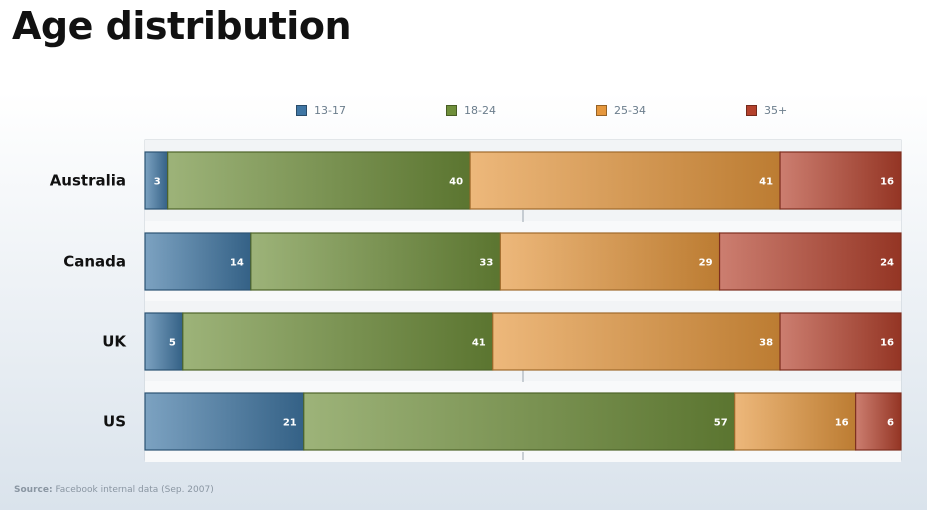 The height and width of the screenshot is (510, 927). I want to click on data-label-uk-13-17: 5, so click(172, 343).